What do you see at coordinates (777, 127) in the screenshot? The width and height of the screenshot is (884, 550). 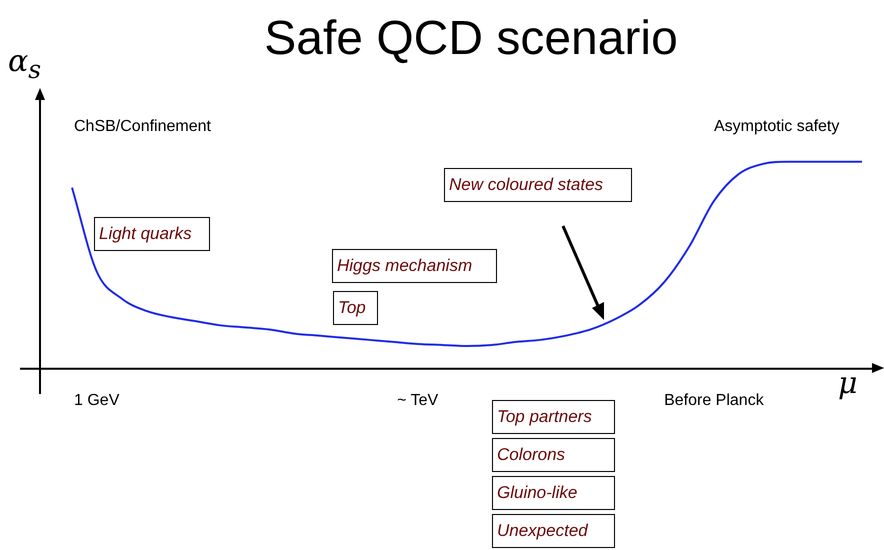 I see `text: Asymptotic safety` at bounding box center [777, 127].